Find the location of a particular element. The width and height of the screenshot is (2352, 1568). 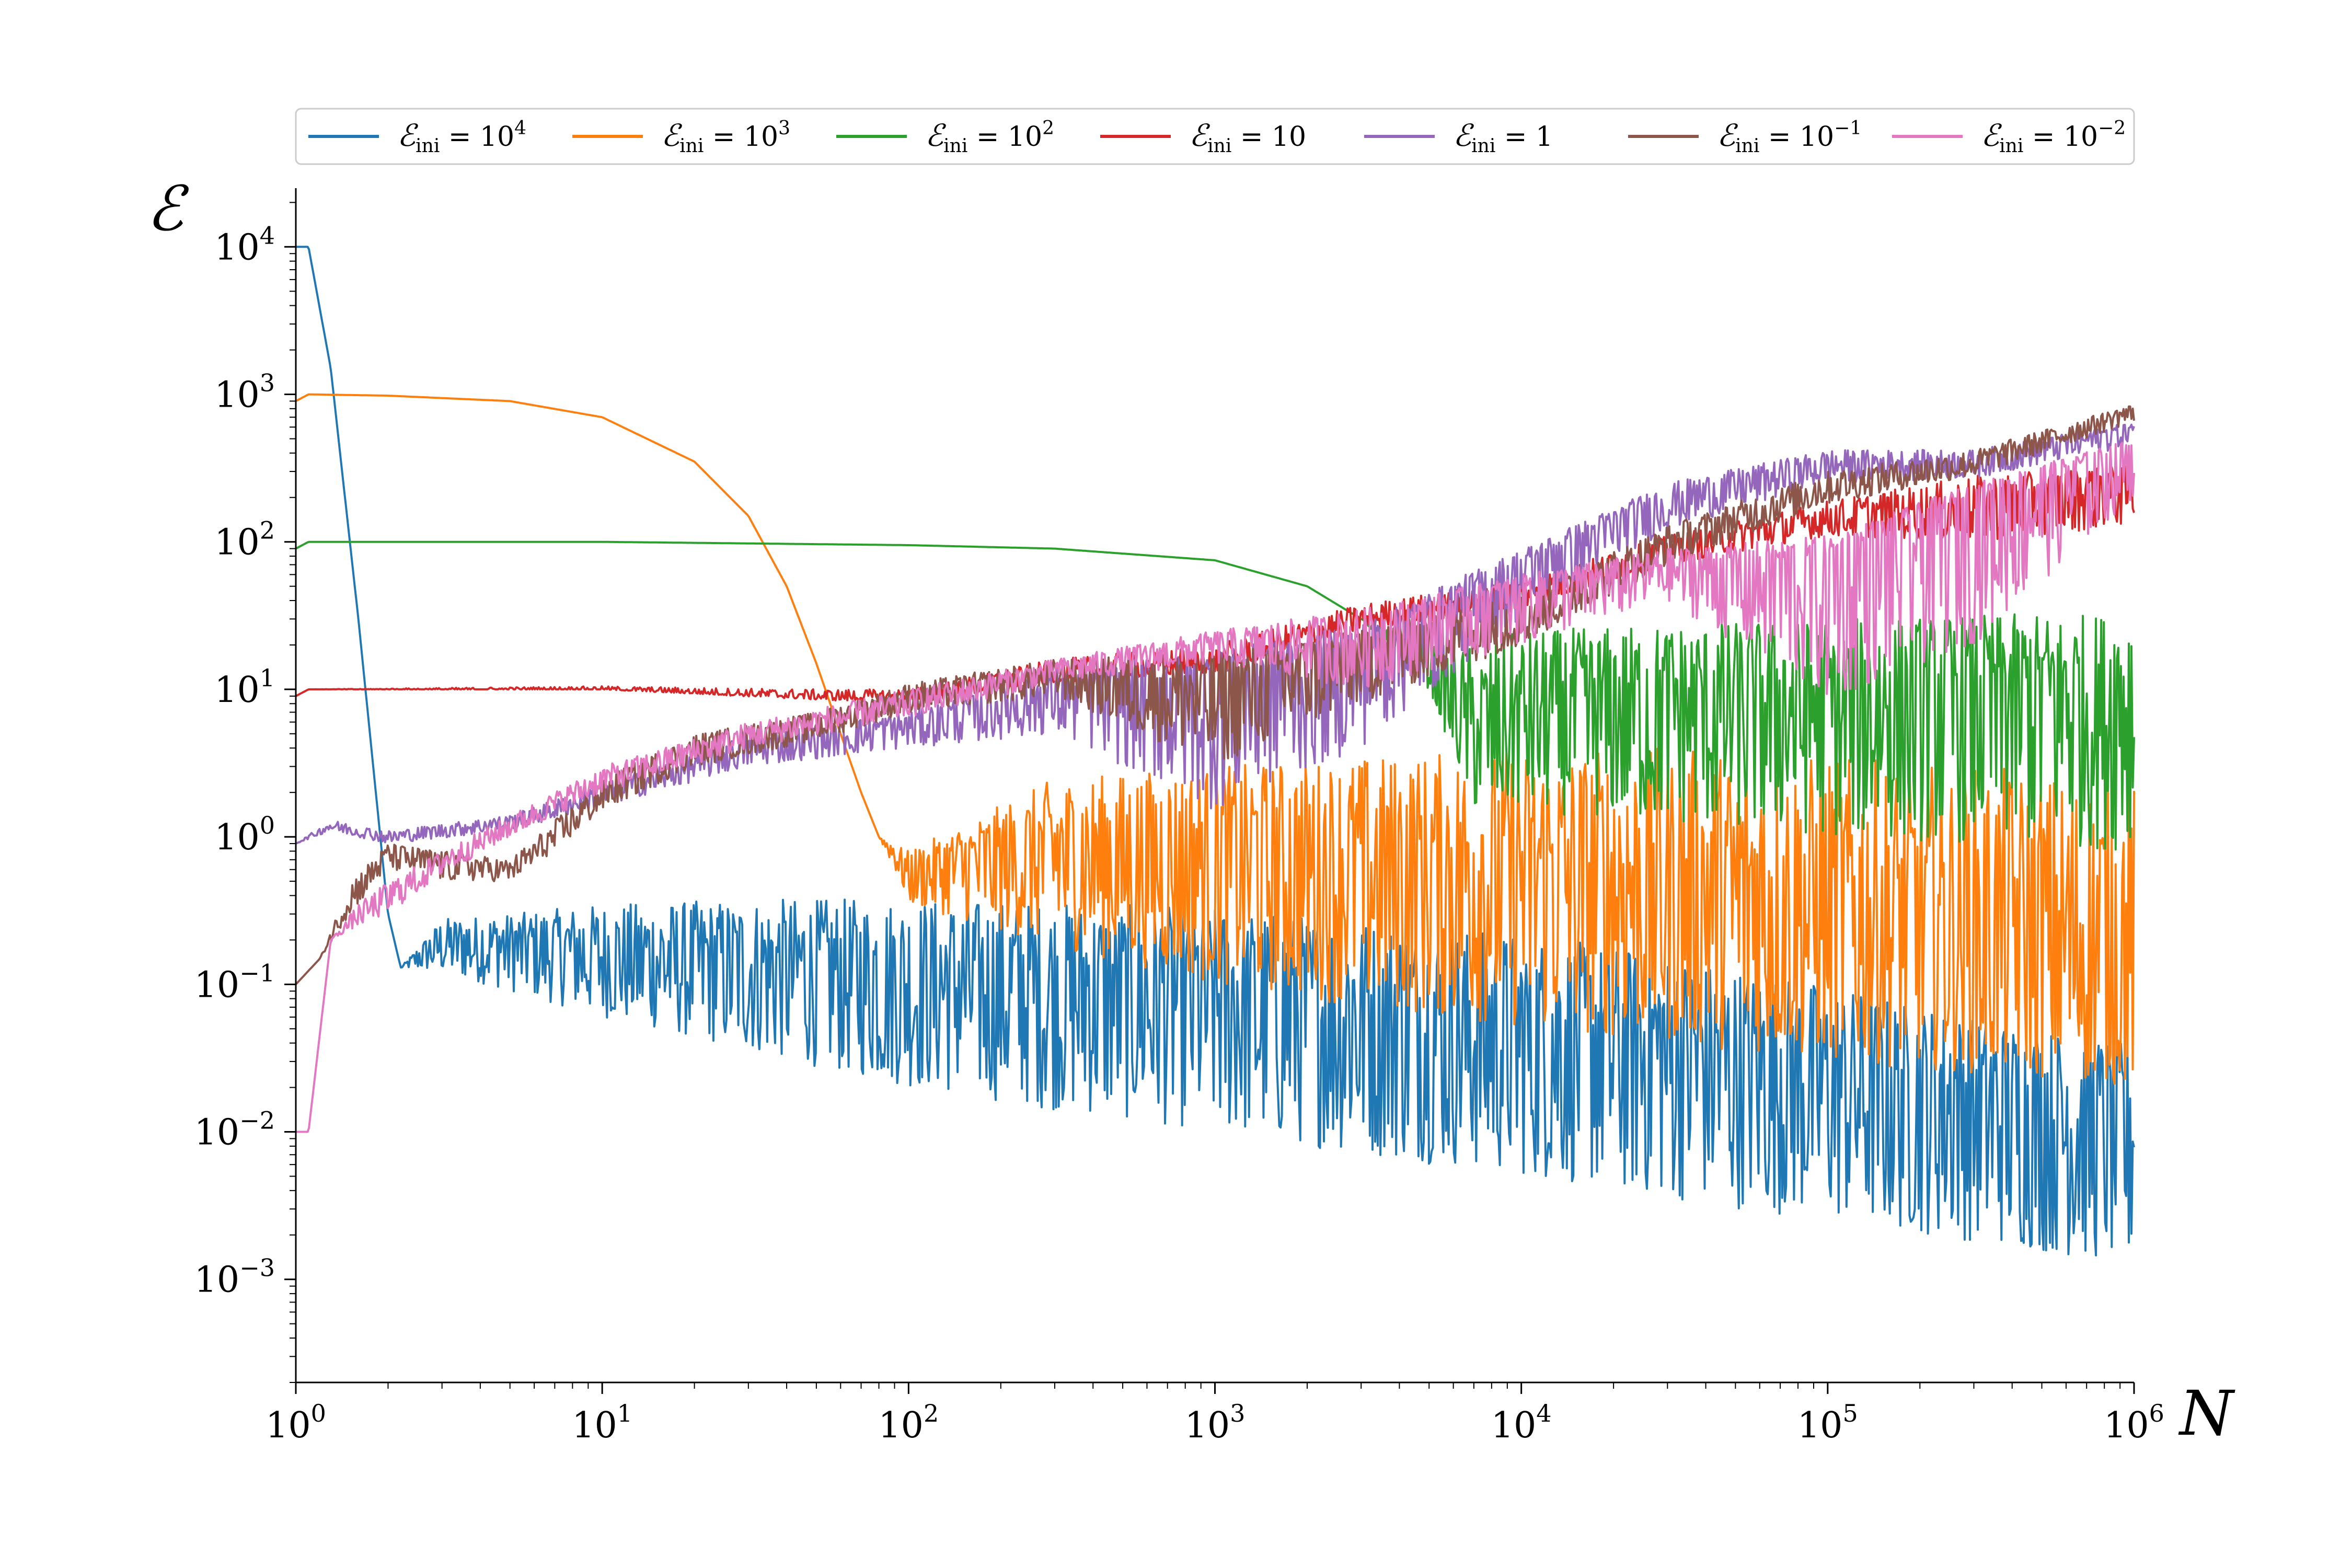

legend-label-5: ℰini = 1 is located at coordinates (1503, 137).